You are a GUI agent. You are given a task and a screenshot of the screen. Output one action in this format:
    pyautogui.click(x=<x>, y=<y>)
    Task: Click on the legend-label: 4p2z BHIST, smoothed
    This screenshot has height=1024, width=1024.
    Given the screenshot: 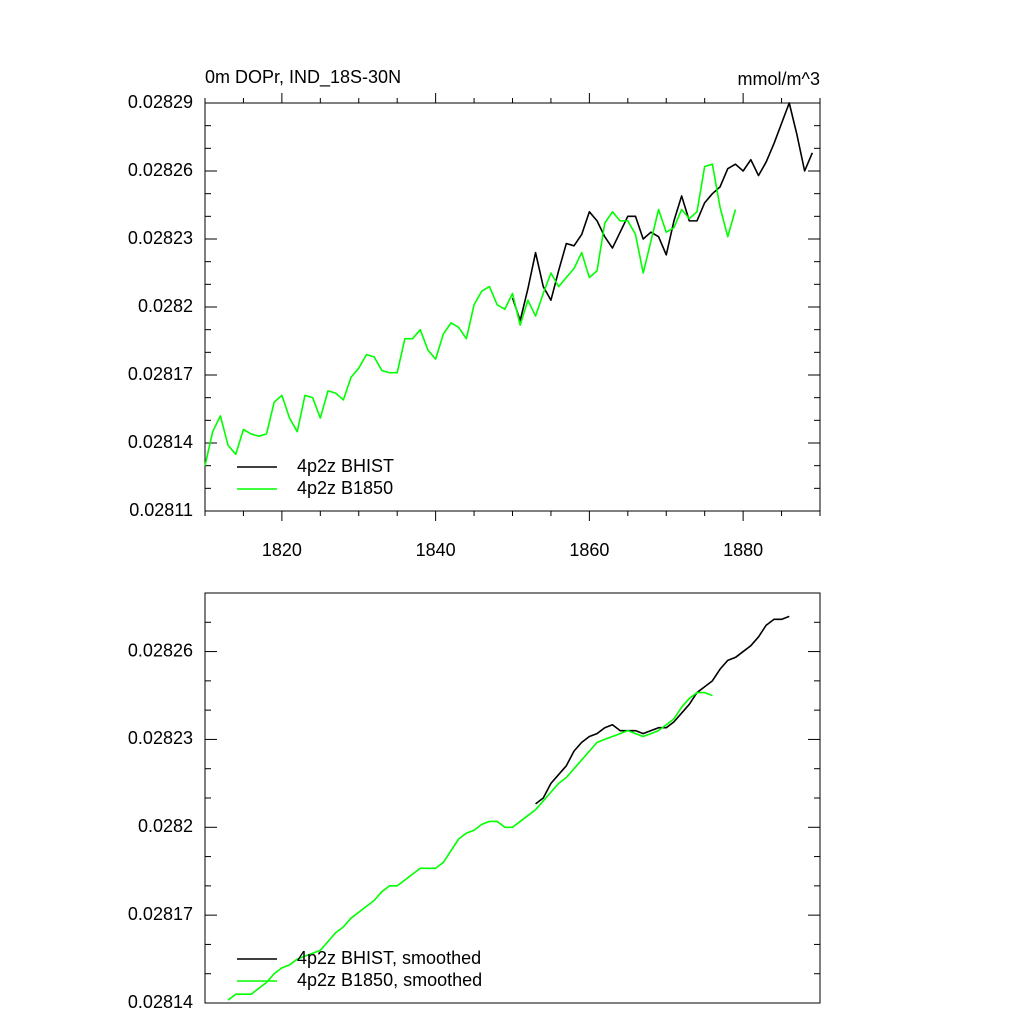 What is the action you would take?
    pyautogui.click(x=389, y=958)
    